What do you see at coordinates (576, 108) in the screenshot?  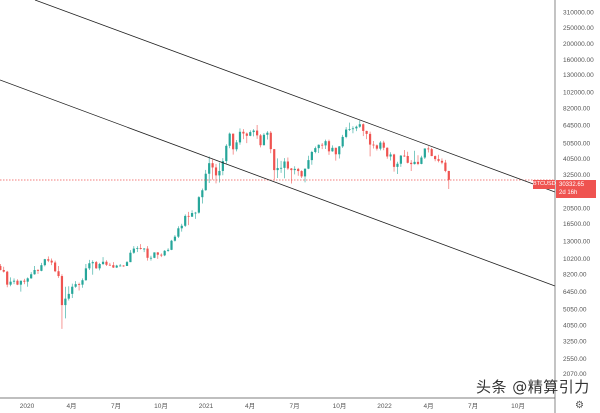 I see `price-tick-label: 82000.00` at bounding box center [576, 108].